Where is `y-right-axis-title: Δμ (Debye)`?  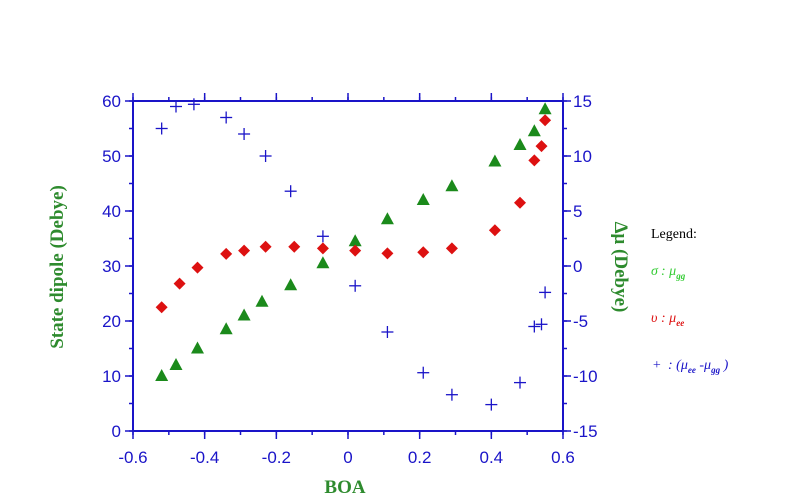 y-right-axis-title: Δμ (Debye) is located at coordinates (620, 267).